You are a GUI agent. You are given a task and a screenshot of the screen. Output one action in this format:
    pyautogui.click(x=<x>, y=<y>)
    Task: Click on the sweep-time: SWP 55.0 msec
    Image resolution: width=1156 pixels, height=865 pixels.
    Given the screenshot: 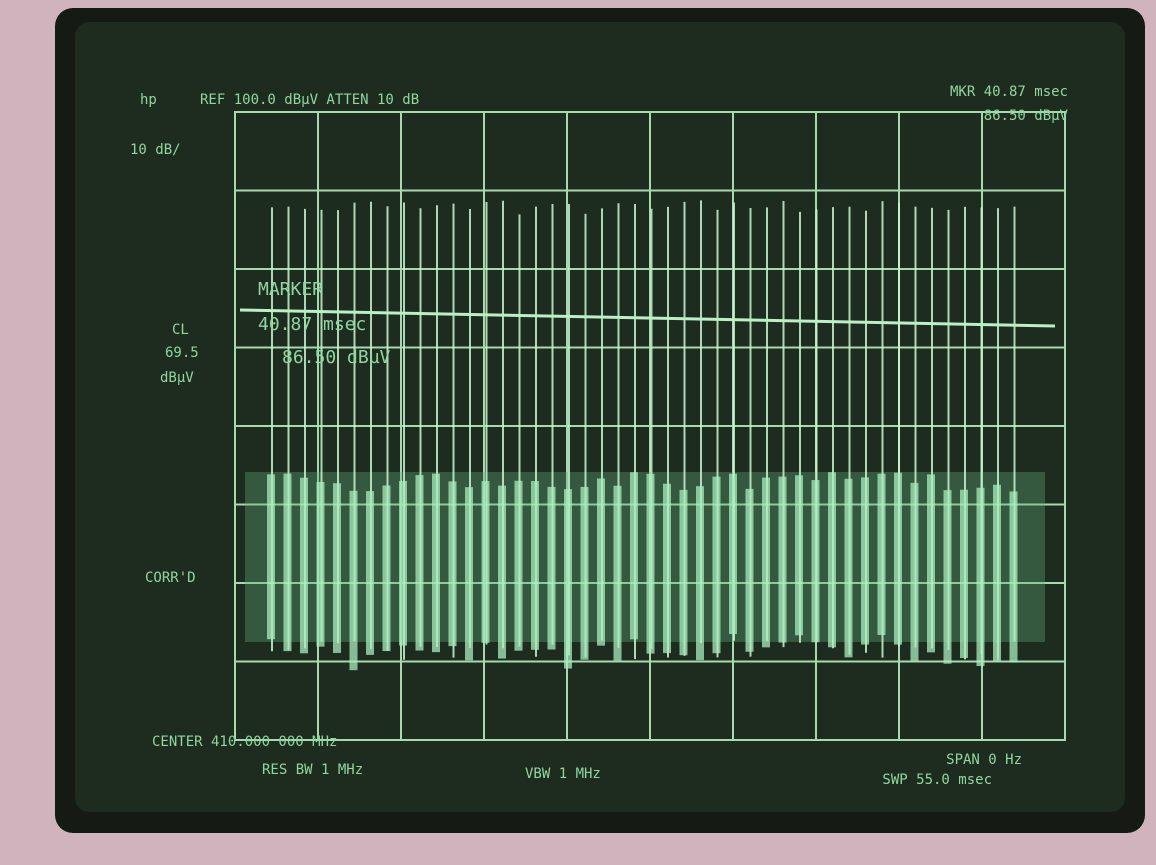 What is the action you would take?
    pyautogui.click(x=937, y=780)
    